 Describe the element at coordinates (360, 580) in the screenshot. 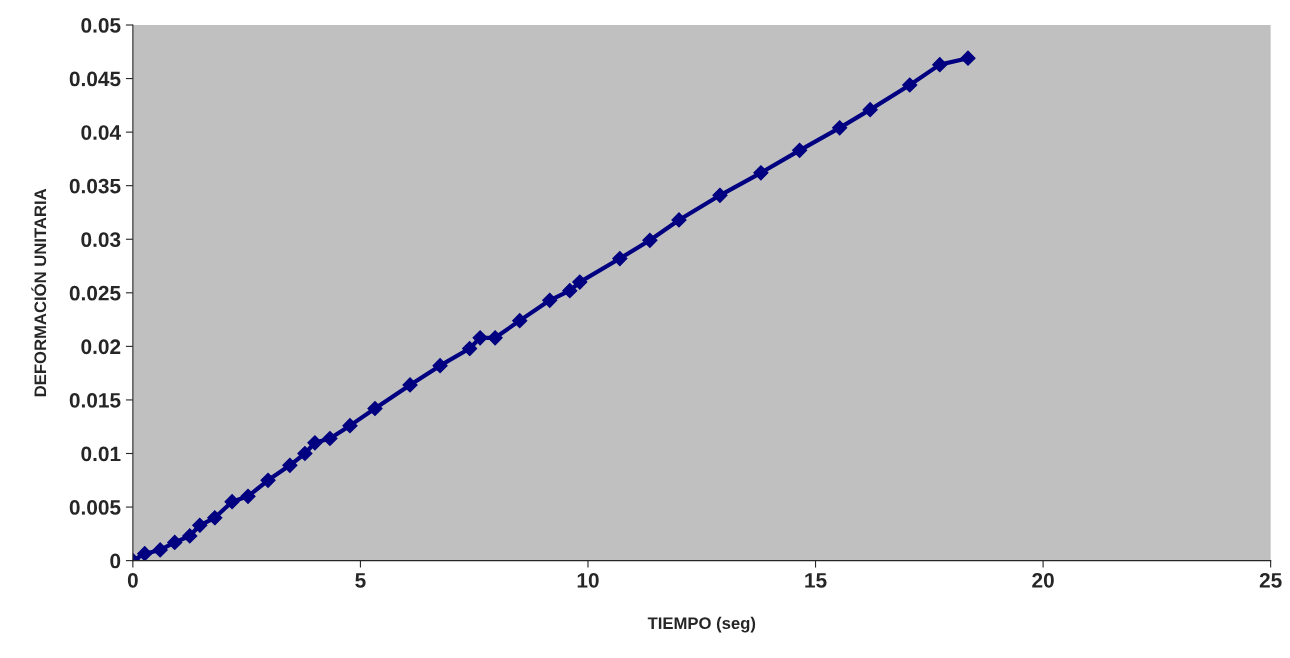

I see `x-tick-label: 5` at that location.